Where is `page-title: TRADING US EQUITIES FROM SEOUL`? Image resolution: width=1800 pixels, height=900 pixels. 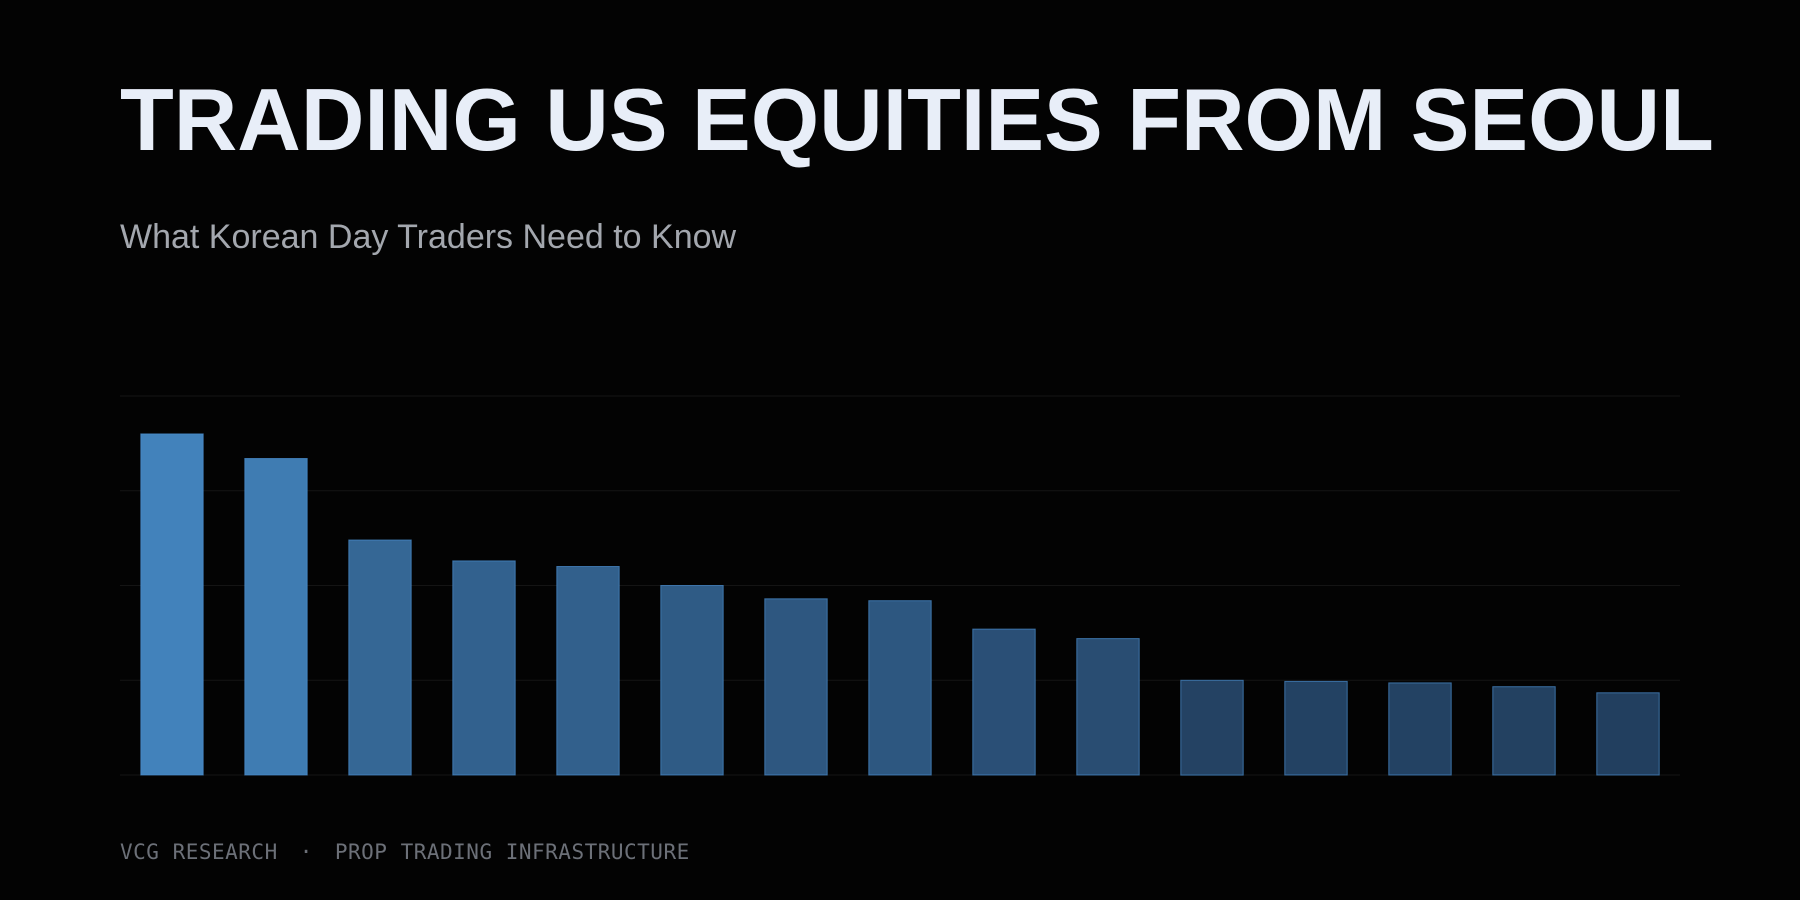
page-title: TRADING US EQUITIES FROM SEOUL is located at coordinates (917, 119).